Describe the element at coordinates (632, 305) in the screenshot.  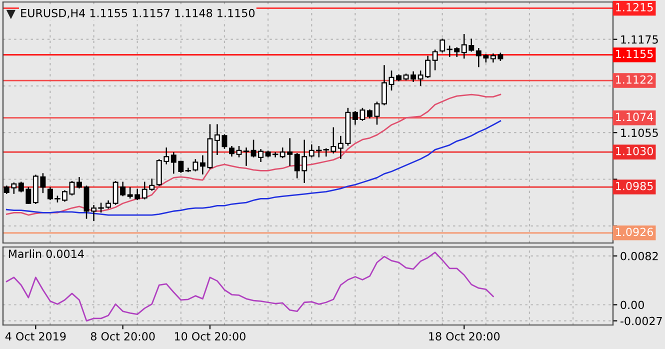
I see `y-tick-label: 0.00` at that location.